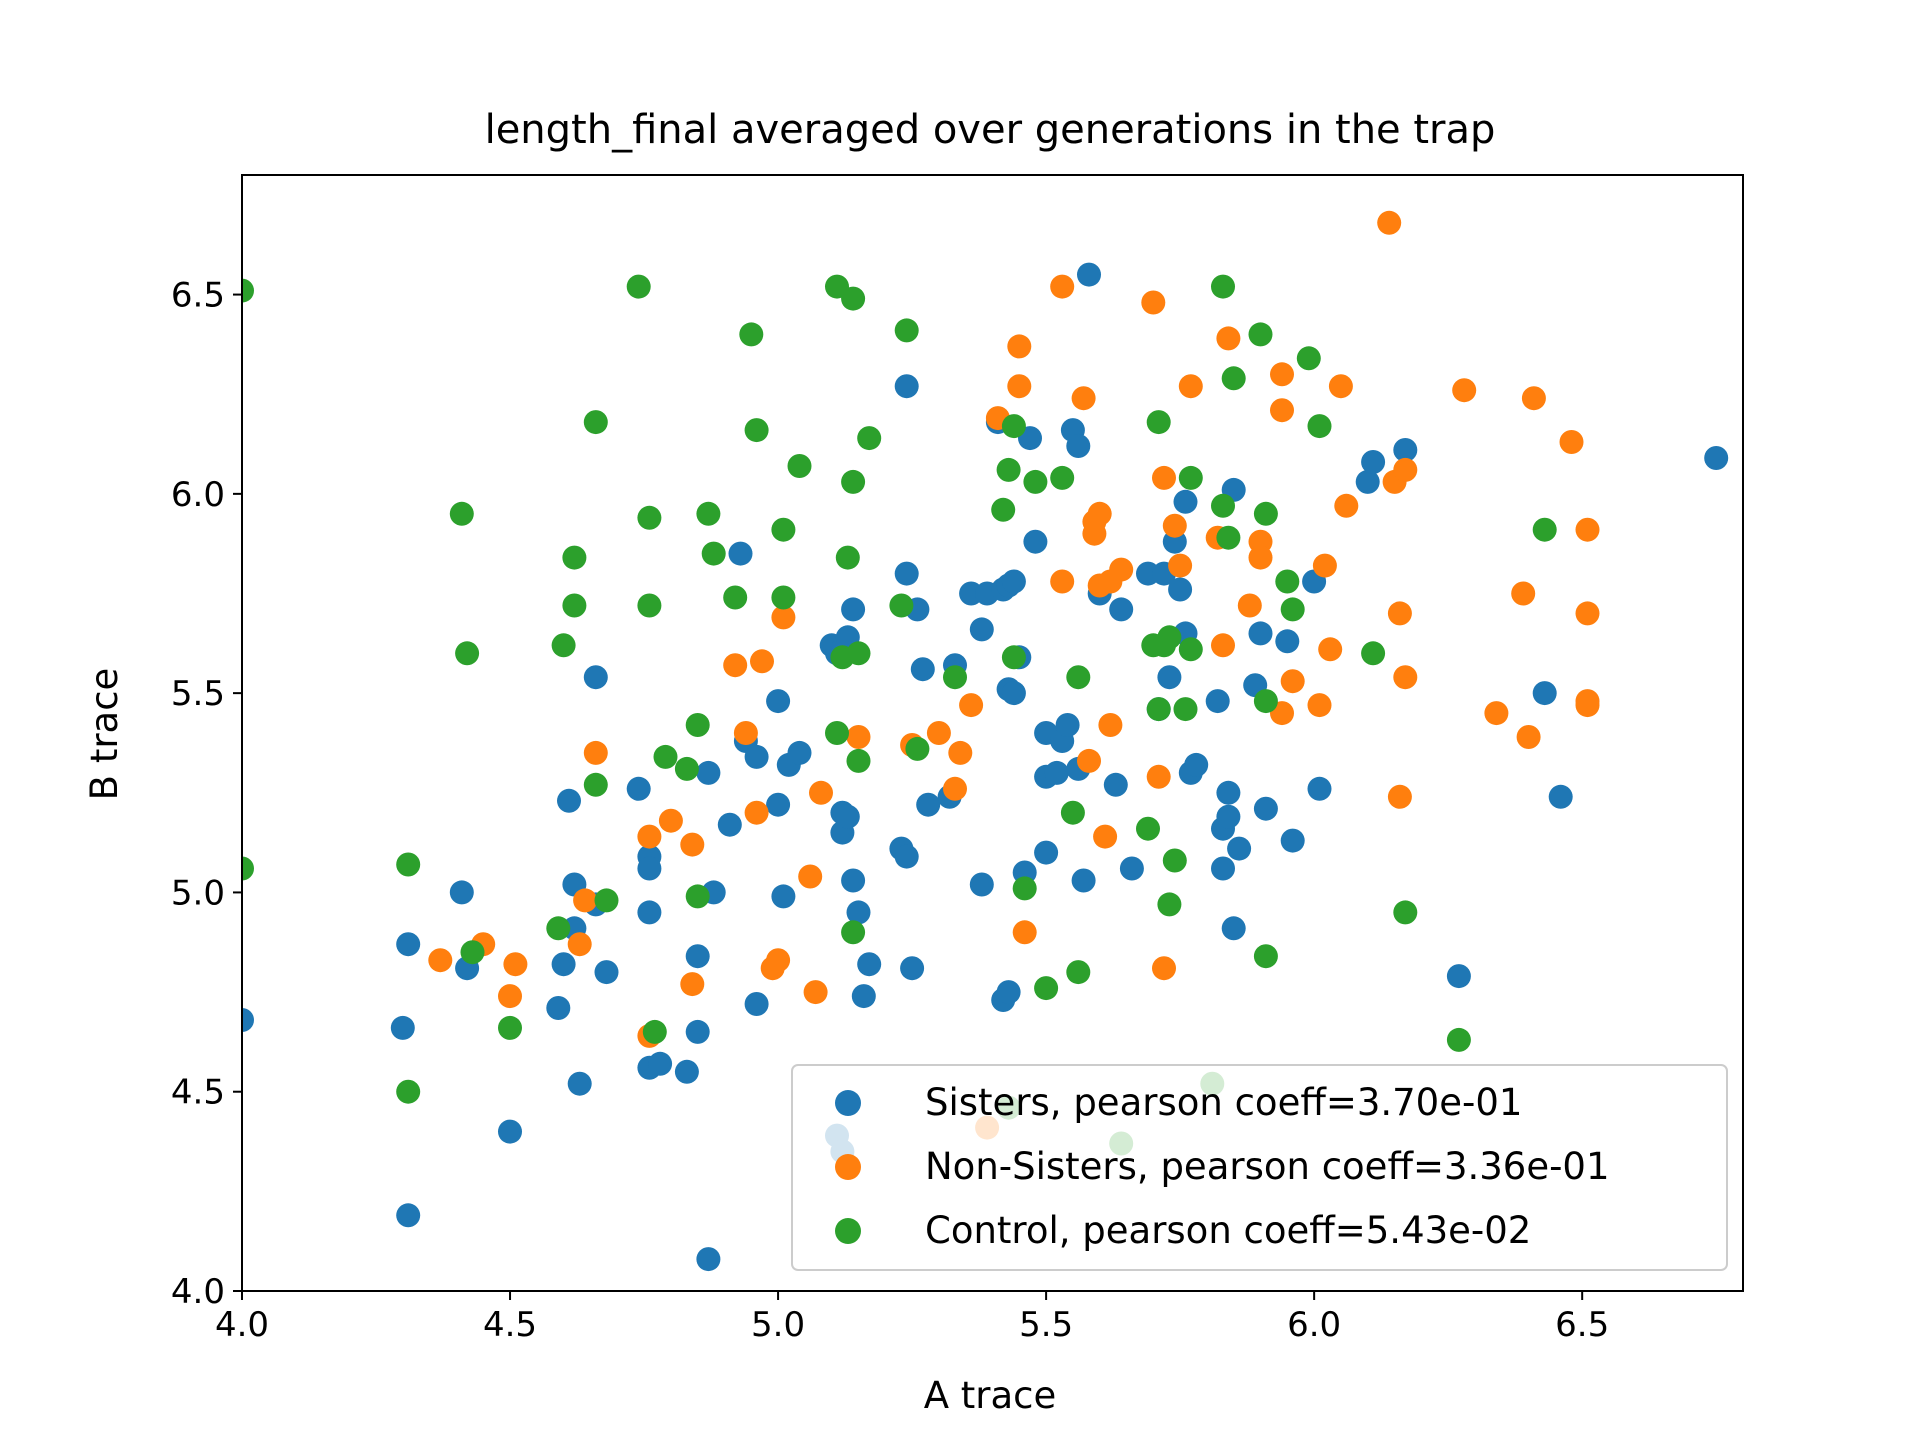 The height and width of the screenshot is (1440, 1920). I want to click on x-axis: 4.0 4.5 5.0 5.5 6.0 6.5, so click(912, 1318).